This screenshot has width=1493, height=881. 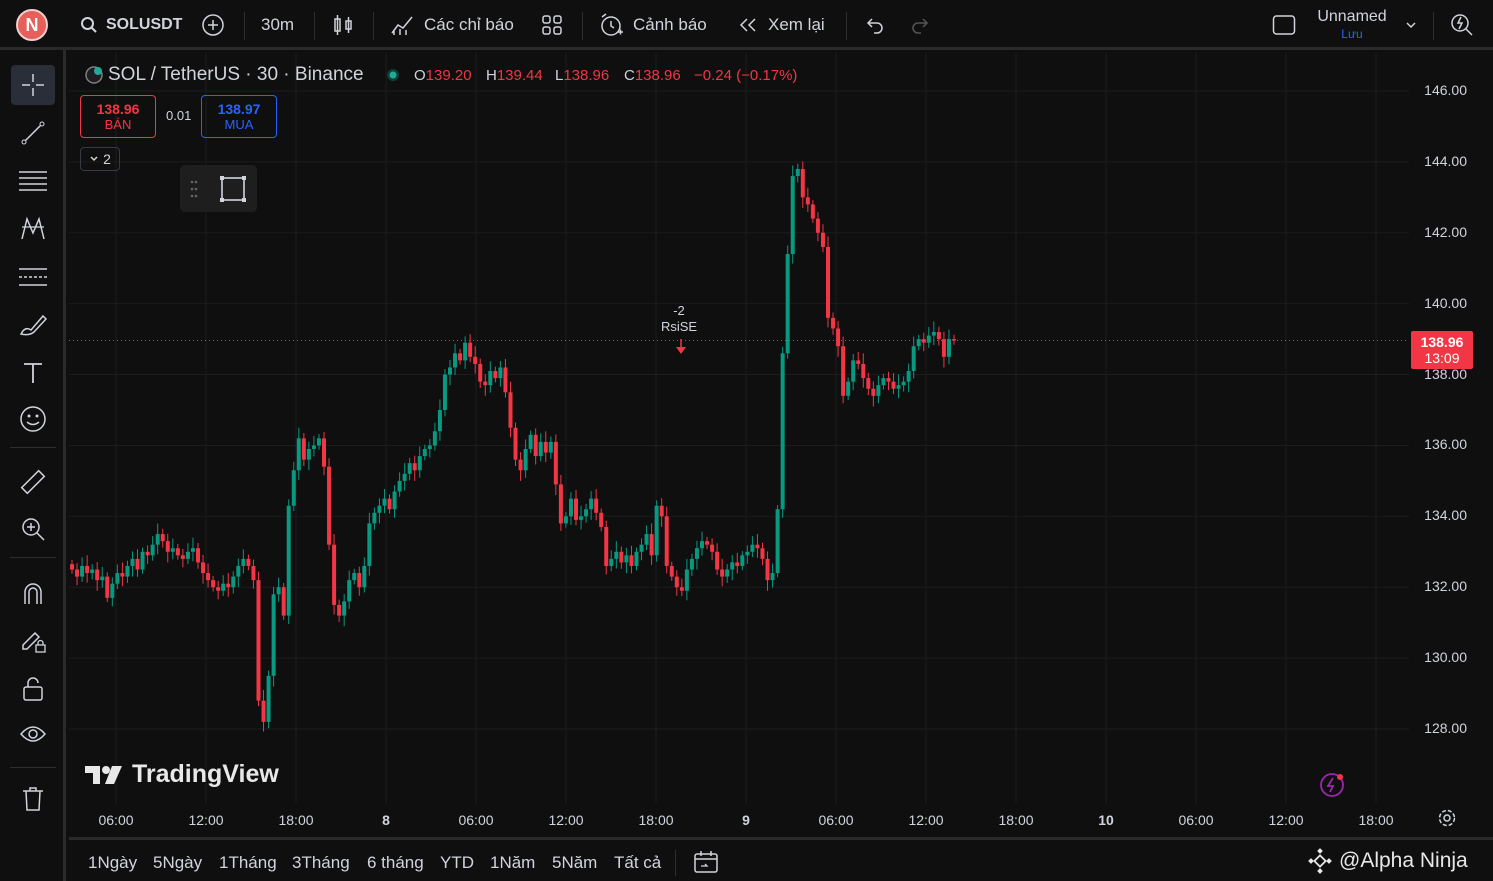 What do you see at coordinates (33, 85) in the screenshot?
I see `crosshair-tool` at bounding box center [33, 85].